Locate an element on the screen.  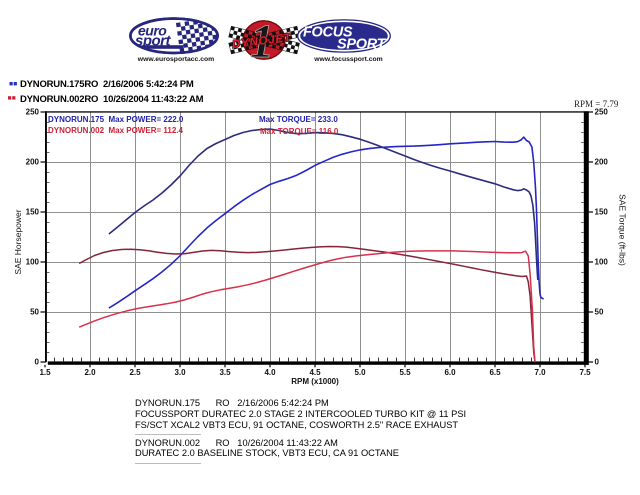
svg-text: 3.0 is located at coordinates (180, 372).